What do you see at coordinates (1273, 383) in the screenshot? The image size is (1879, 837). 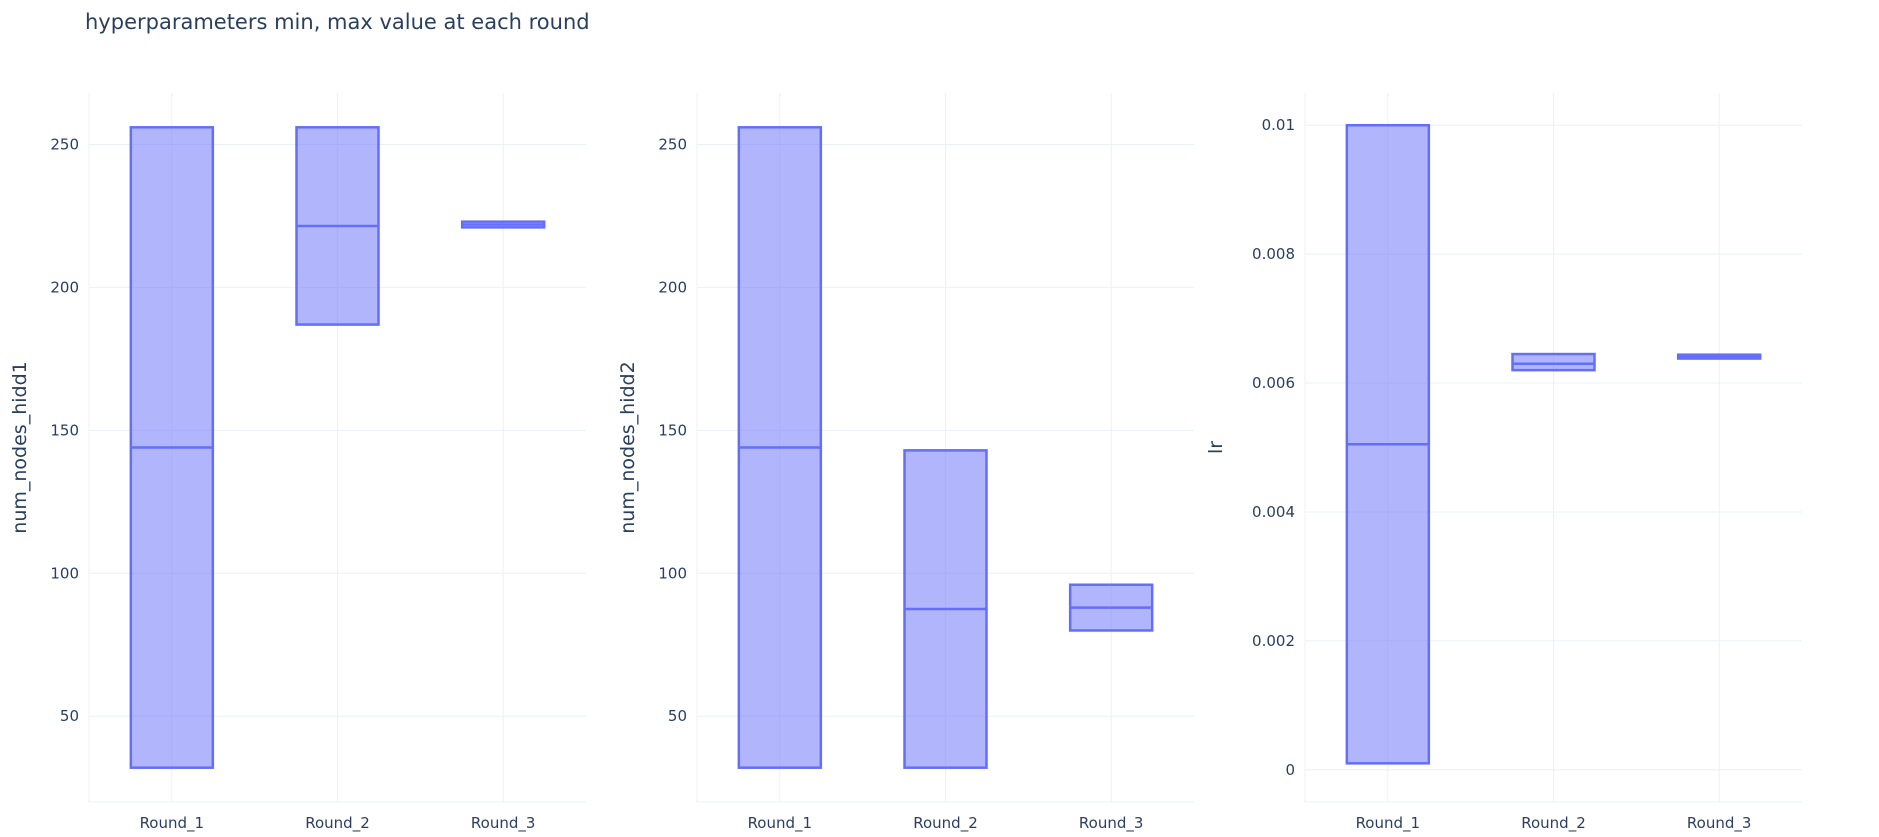 I see `y-tick-label: 0.006` at bounding box center [1273, 383].